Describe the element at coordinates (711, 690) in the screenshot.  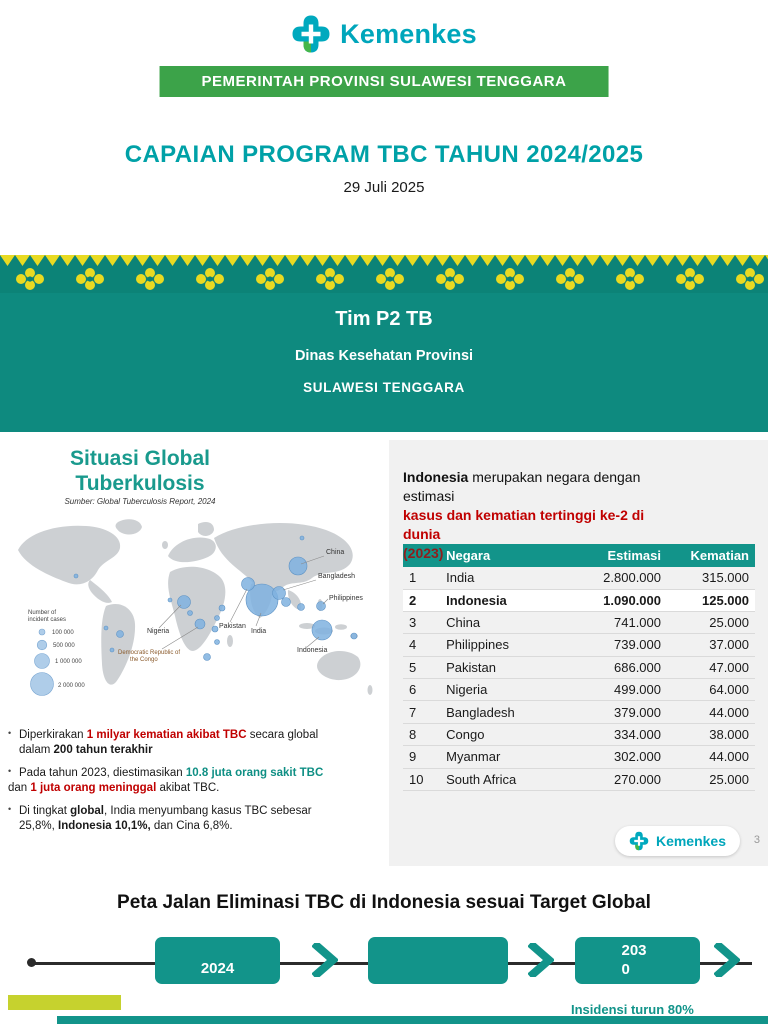
I see `table-cell: 64.000` at that location.